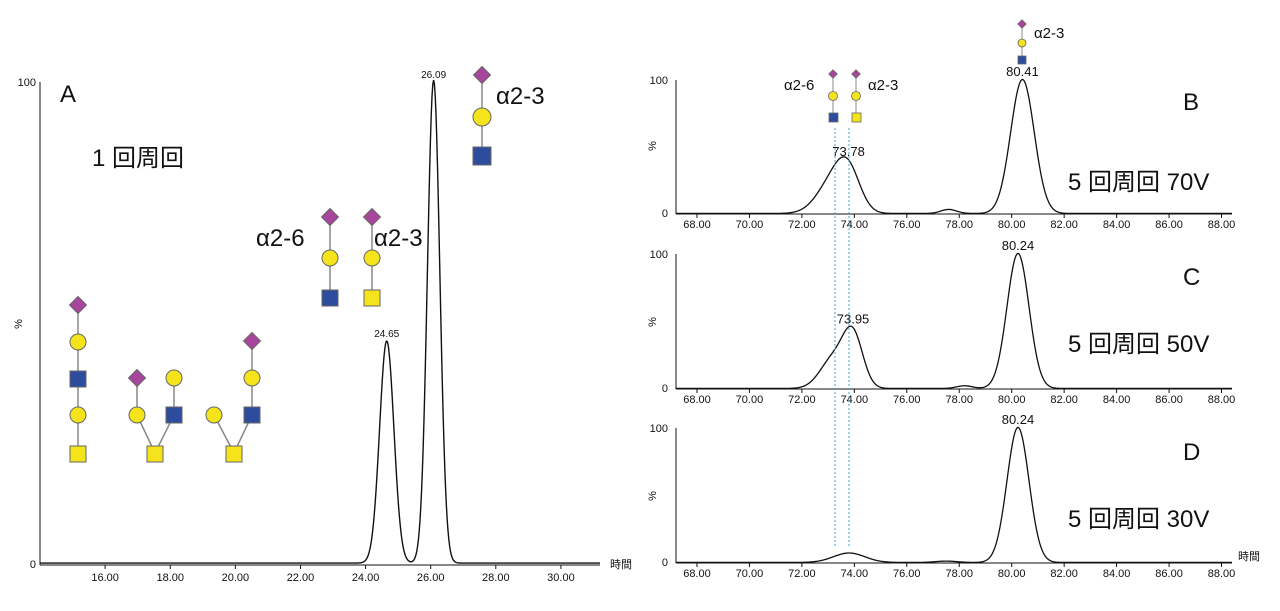 This screenshot has width=1280, height=611. What do you see at coordinates (954, 146) in the screenshot?
I see `panel-b-trace` at bounding box center [954, 146].